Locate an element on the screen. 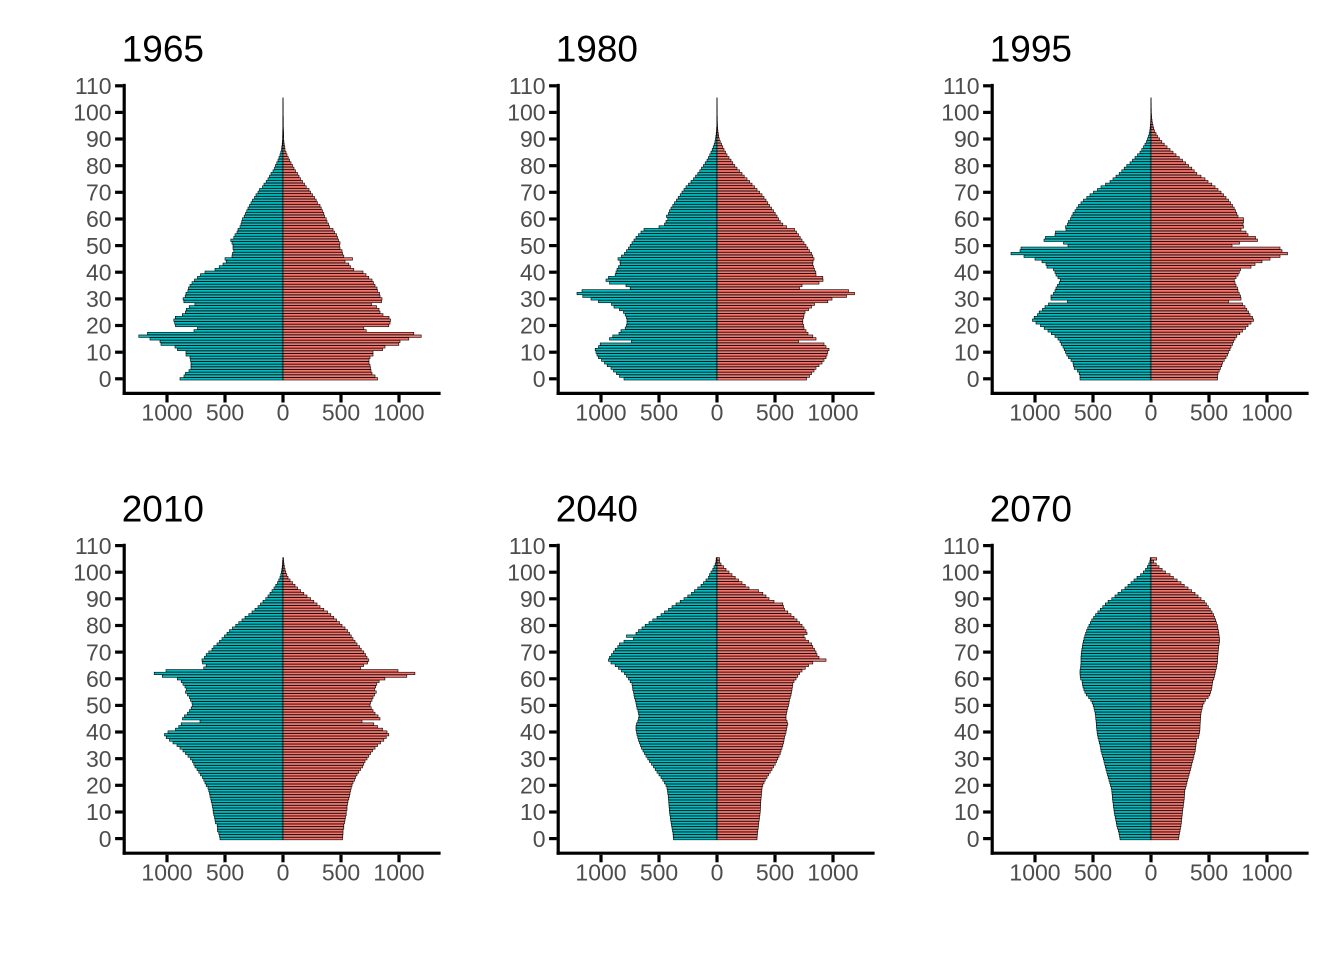 Image resolution: width=1344 pixels, height=960 pixels. svg-text: 1980 is located at coordinates (597, 49).